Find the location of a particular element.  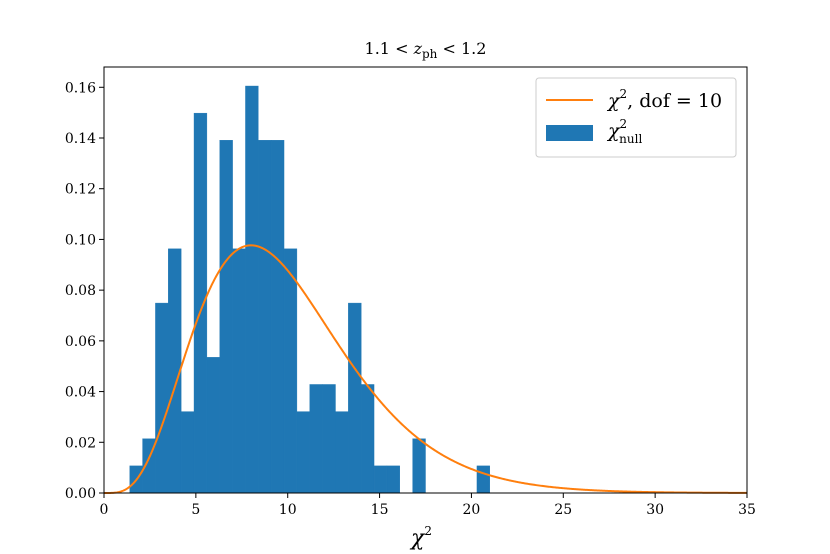

y-tick-label: 0.14 is located at coordinates (80, 139).